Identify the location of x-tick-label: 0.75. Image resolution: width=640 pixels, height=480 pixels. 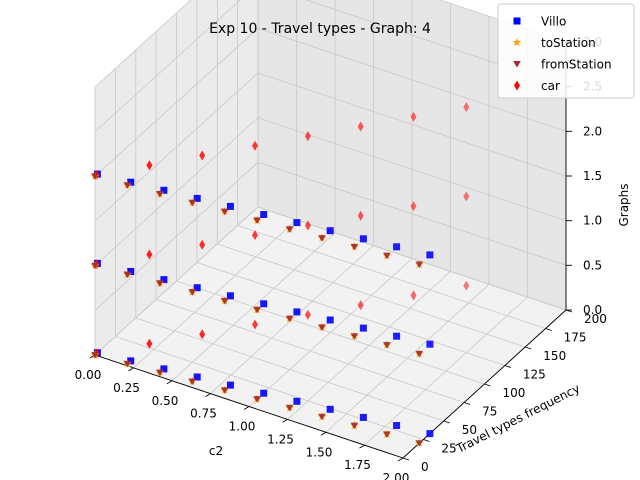
(203, 414).